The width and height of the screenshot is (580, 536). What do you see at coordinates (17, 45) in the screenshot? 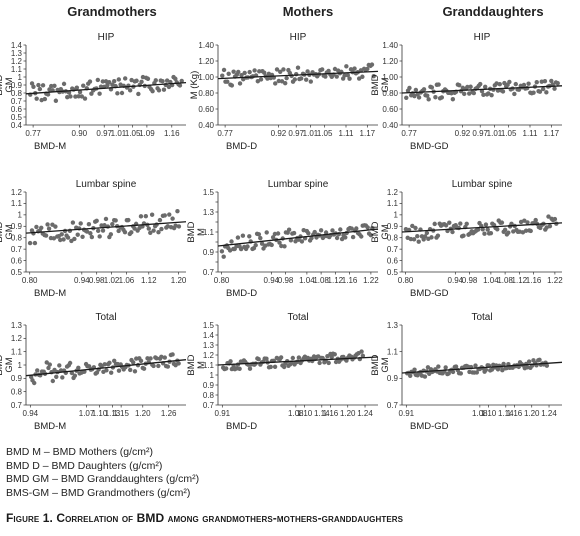
I see `y-tick-label: 1.4` at bounding box center [17, 45].